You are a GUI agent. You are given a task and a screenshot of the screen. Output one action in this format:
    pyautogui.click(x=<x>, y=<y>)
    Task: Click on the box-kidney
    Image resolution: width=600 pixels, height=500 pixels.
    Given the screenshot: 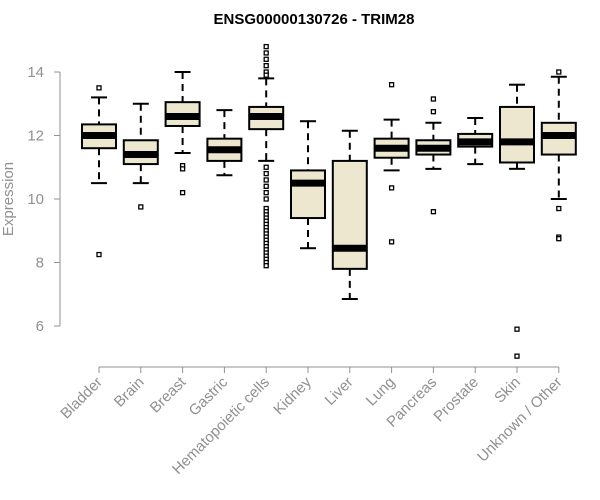 What is the action you would take?
    pyautogui.click(x=308, y=185)
    